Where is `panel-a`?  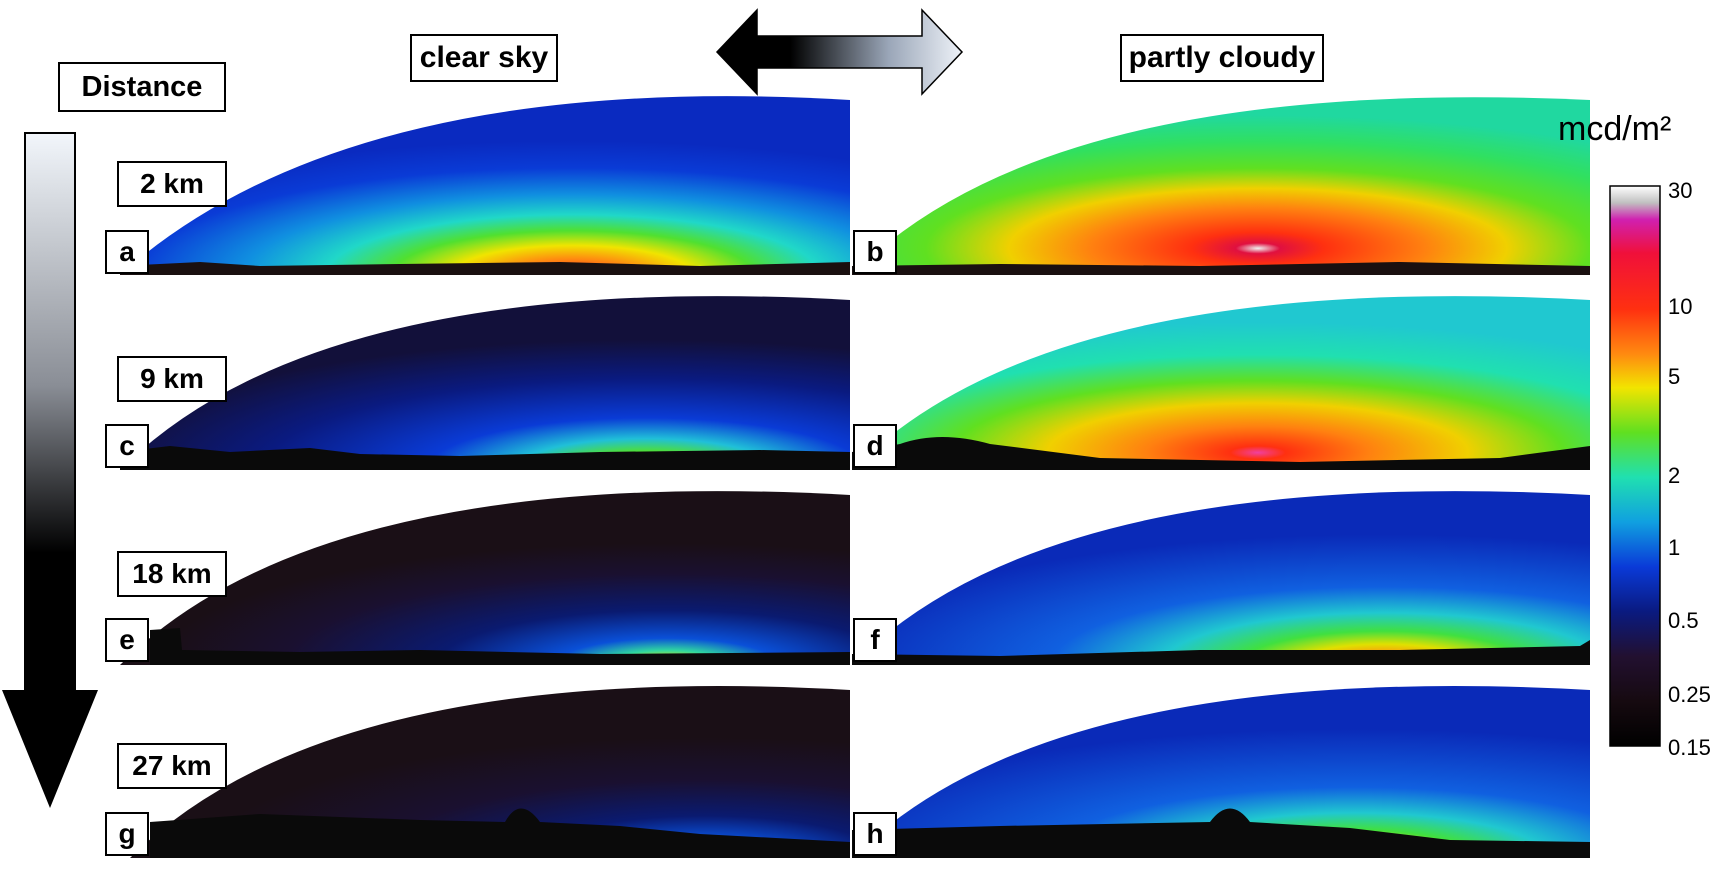 panel-a is located at coordinates (485, 185).